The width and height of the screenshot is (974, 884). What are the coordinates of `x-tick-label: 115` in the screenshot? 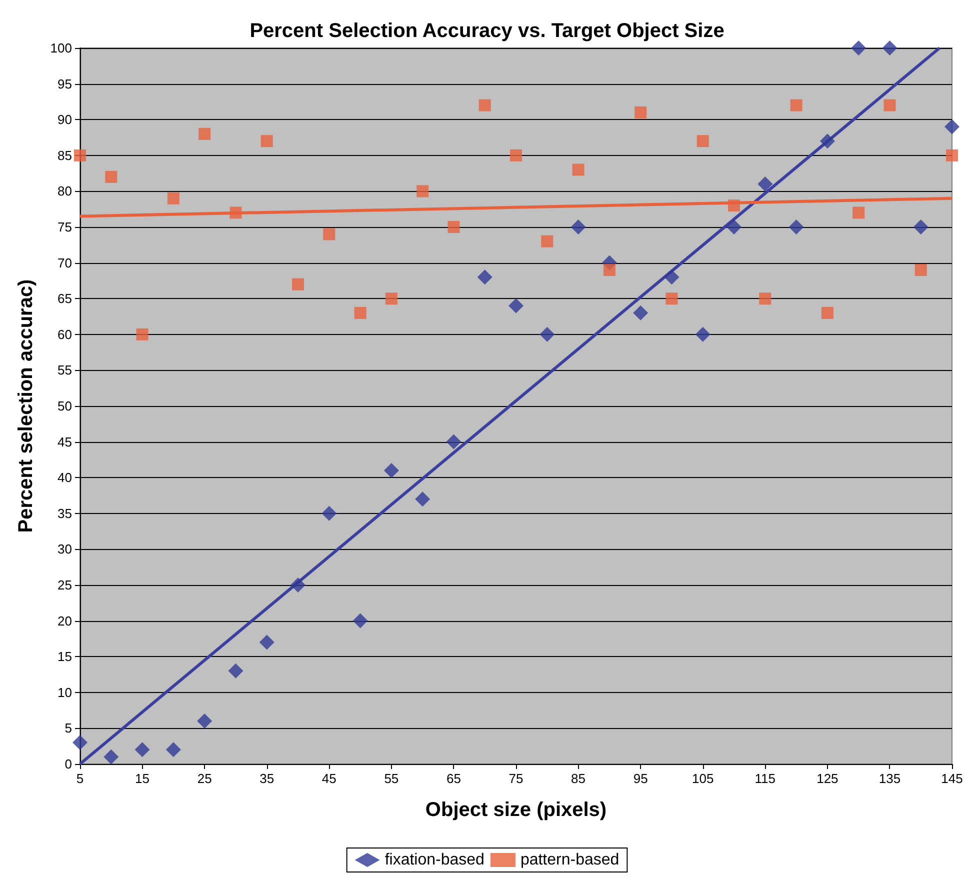 It's located at (765, 778).